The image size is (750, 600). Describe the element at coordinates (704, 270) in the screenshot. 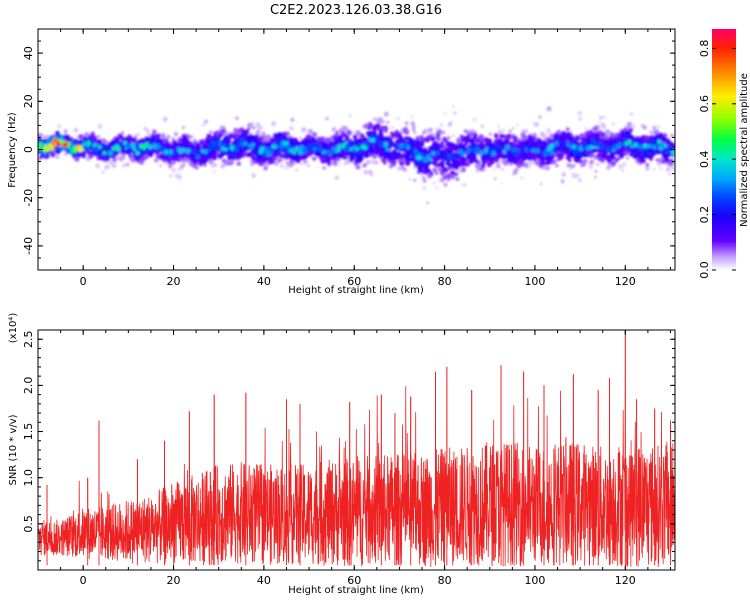

I see `colorbar-tick-label: 0.0` at that location.